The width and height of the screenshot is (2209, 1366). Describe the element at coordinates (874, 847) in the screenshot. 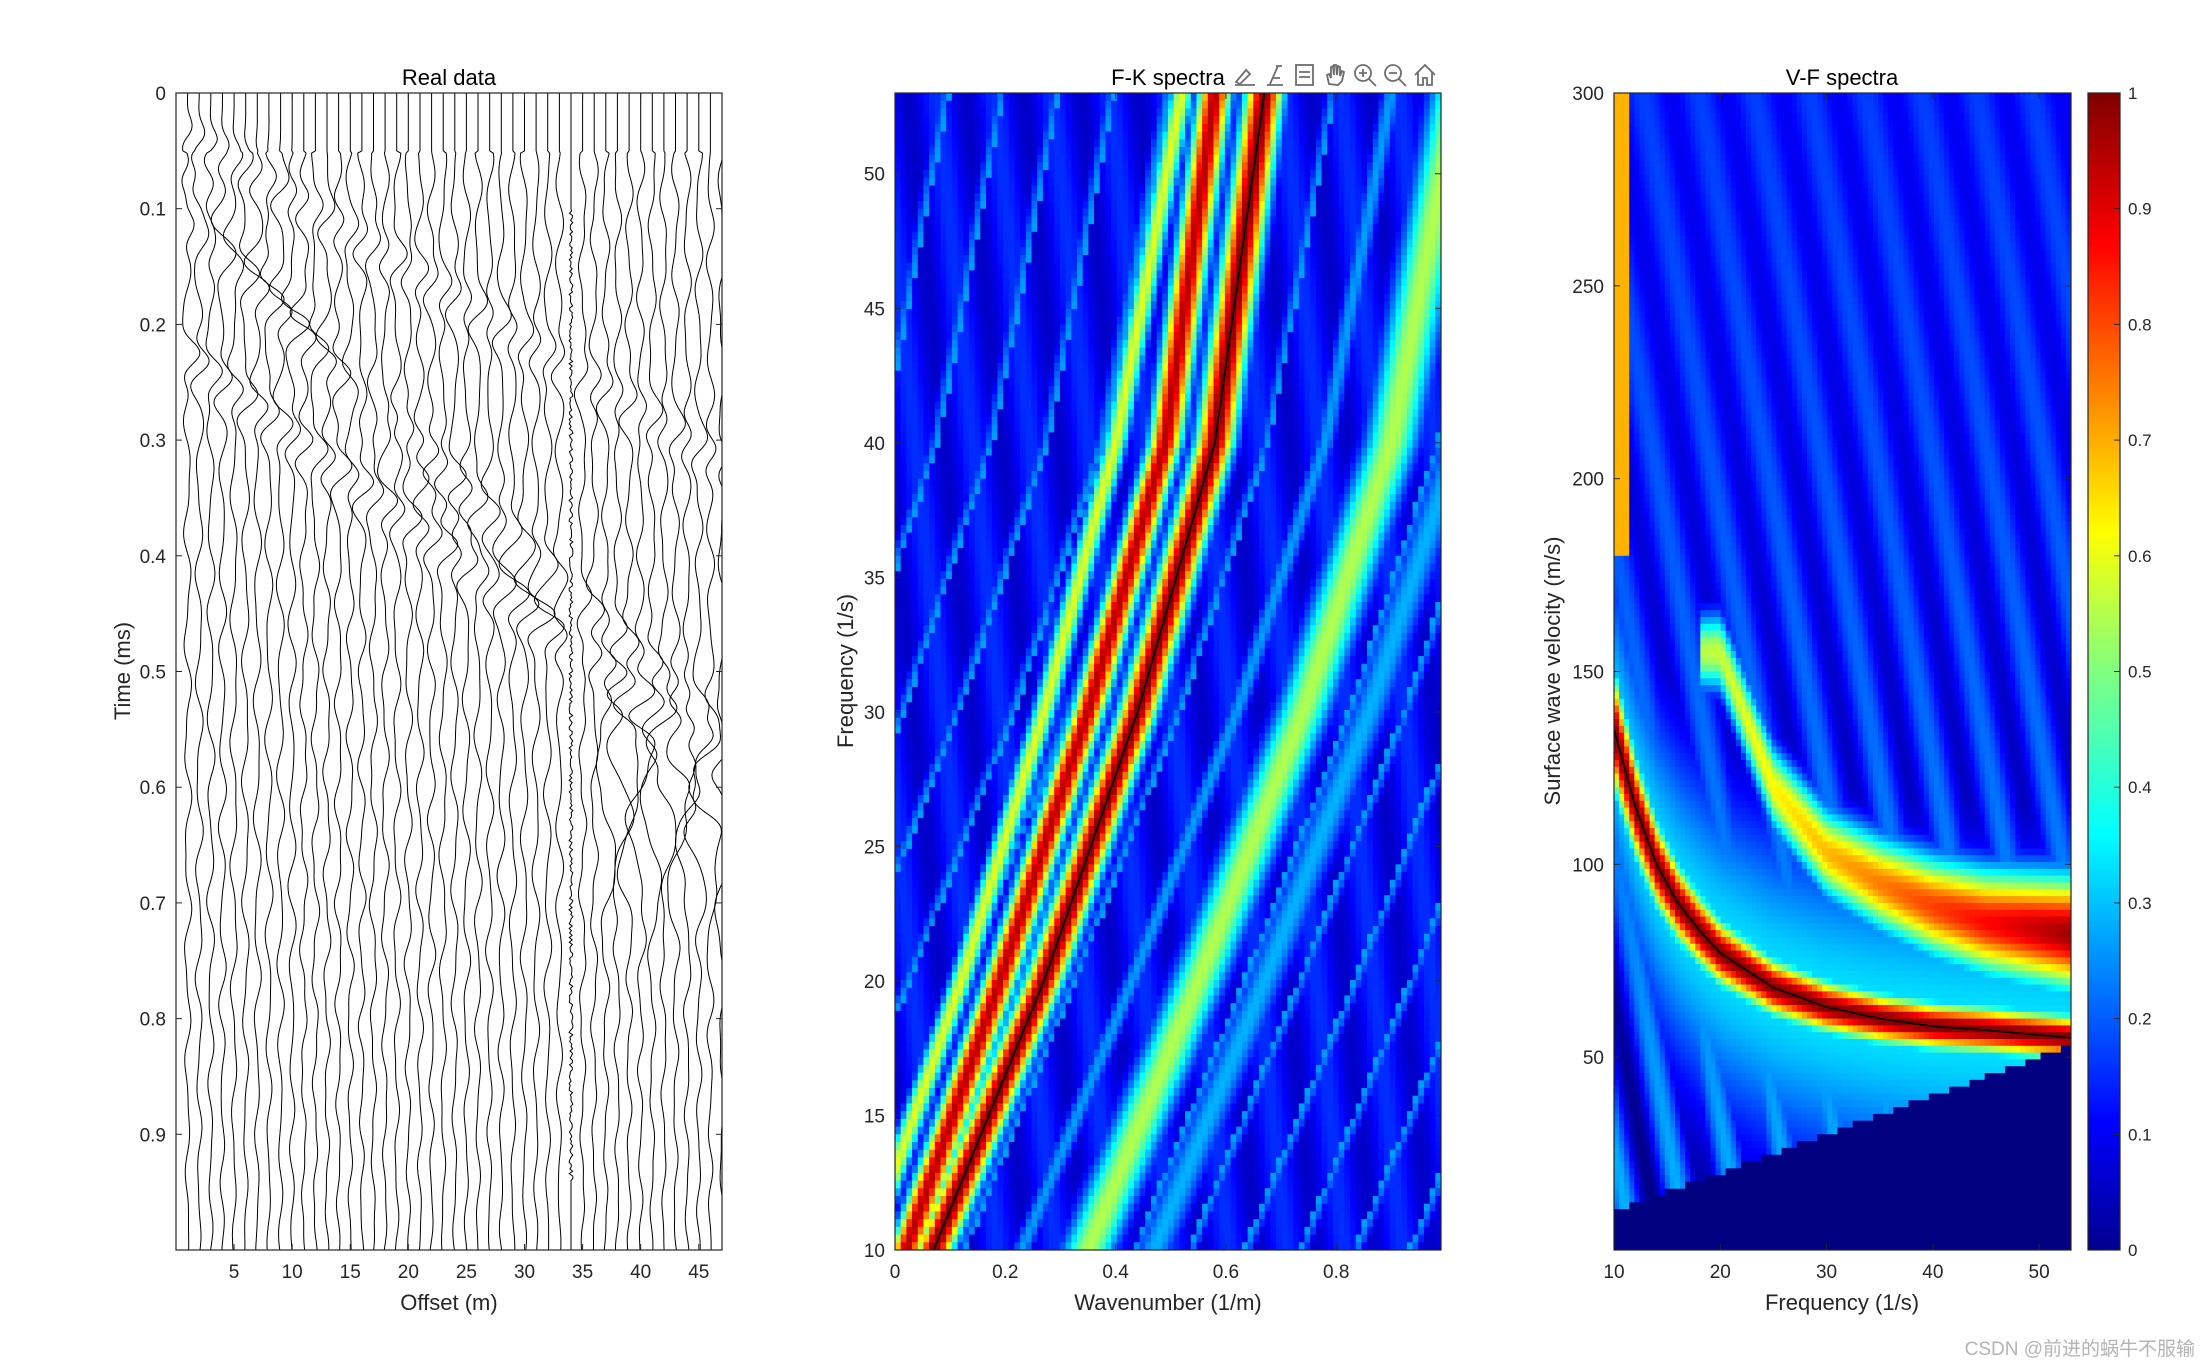

I see `fk-ytick-label: 25` at that location.